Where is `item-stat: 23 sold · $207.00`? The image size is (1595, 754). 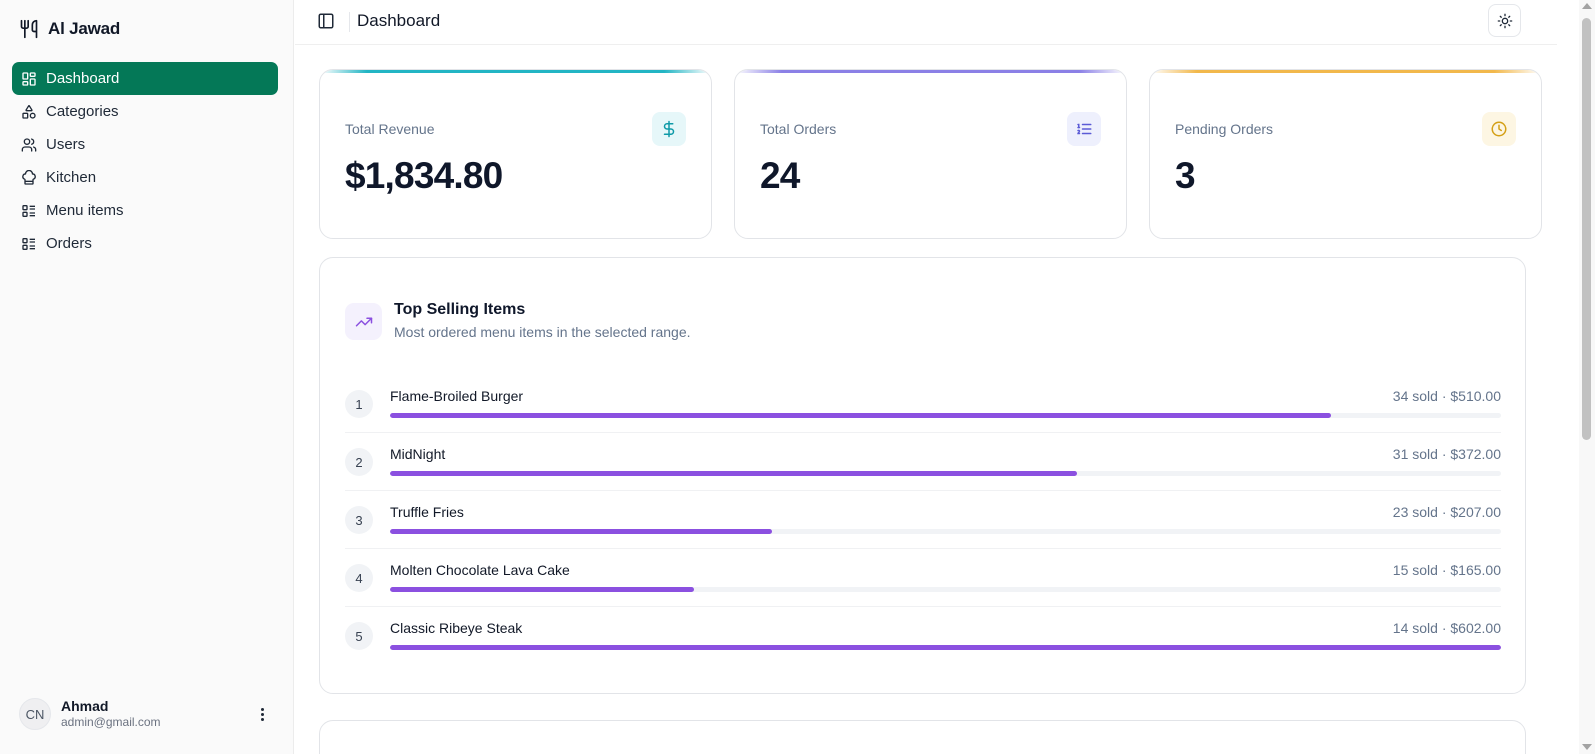 item-stat: 23 sold · $207.00 is located at coordinates (1446, 512).